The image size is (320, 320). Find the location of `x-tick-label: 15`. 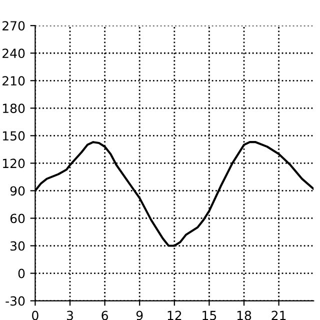

x-tick-label: 15 is located at coordinates (209, 315).